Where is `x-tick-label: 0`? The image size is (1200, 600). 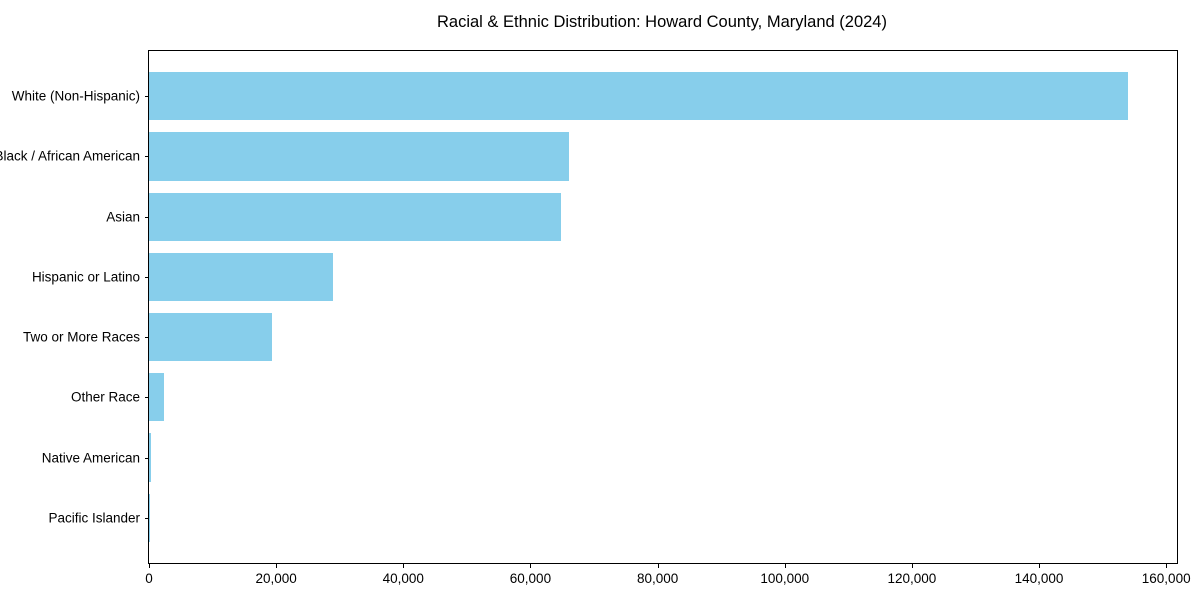
x-tick-label: 0 is located at coordinates (149, 578).